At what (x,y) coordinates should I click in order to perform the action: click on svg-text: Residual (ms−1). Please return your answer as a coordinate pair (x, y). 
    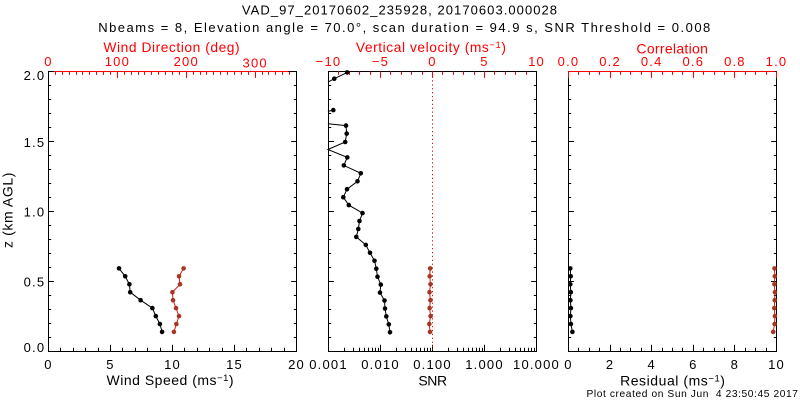
    Looking at the image, I should click on (672, 380).